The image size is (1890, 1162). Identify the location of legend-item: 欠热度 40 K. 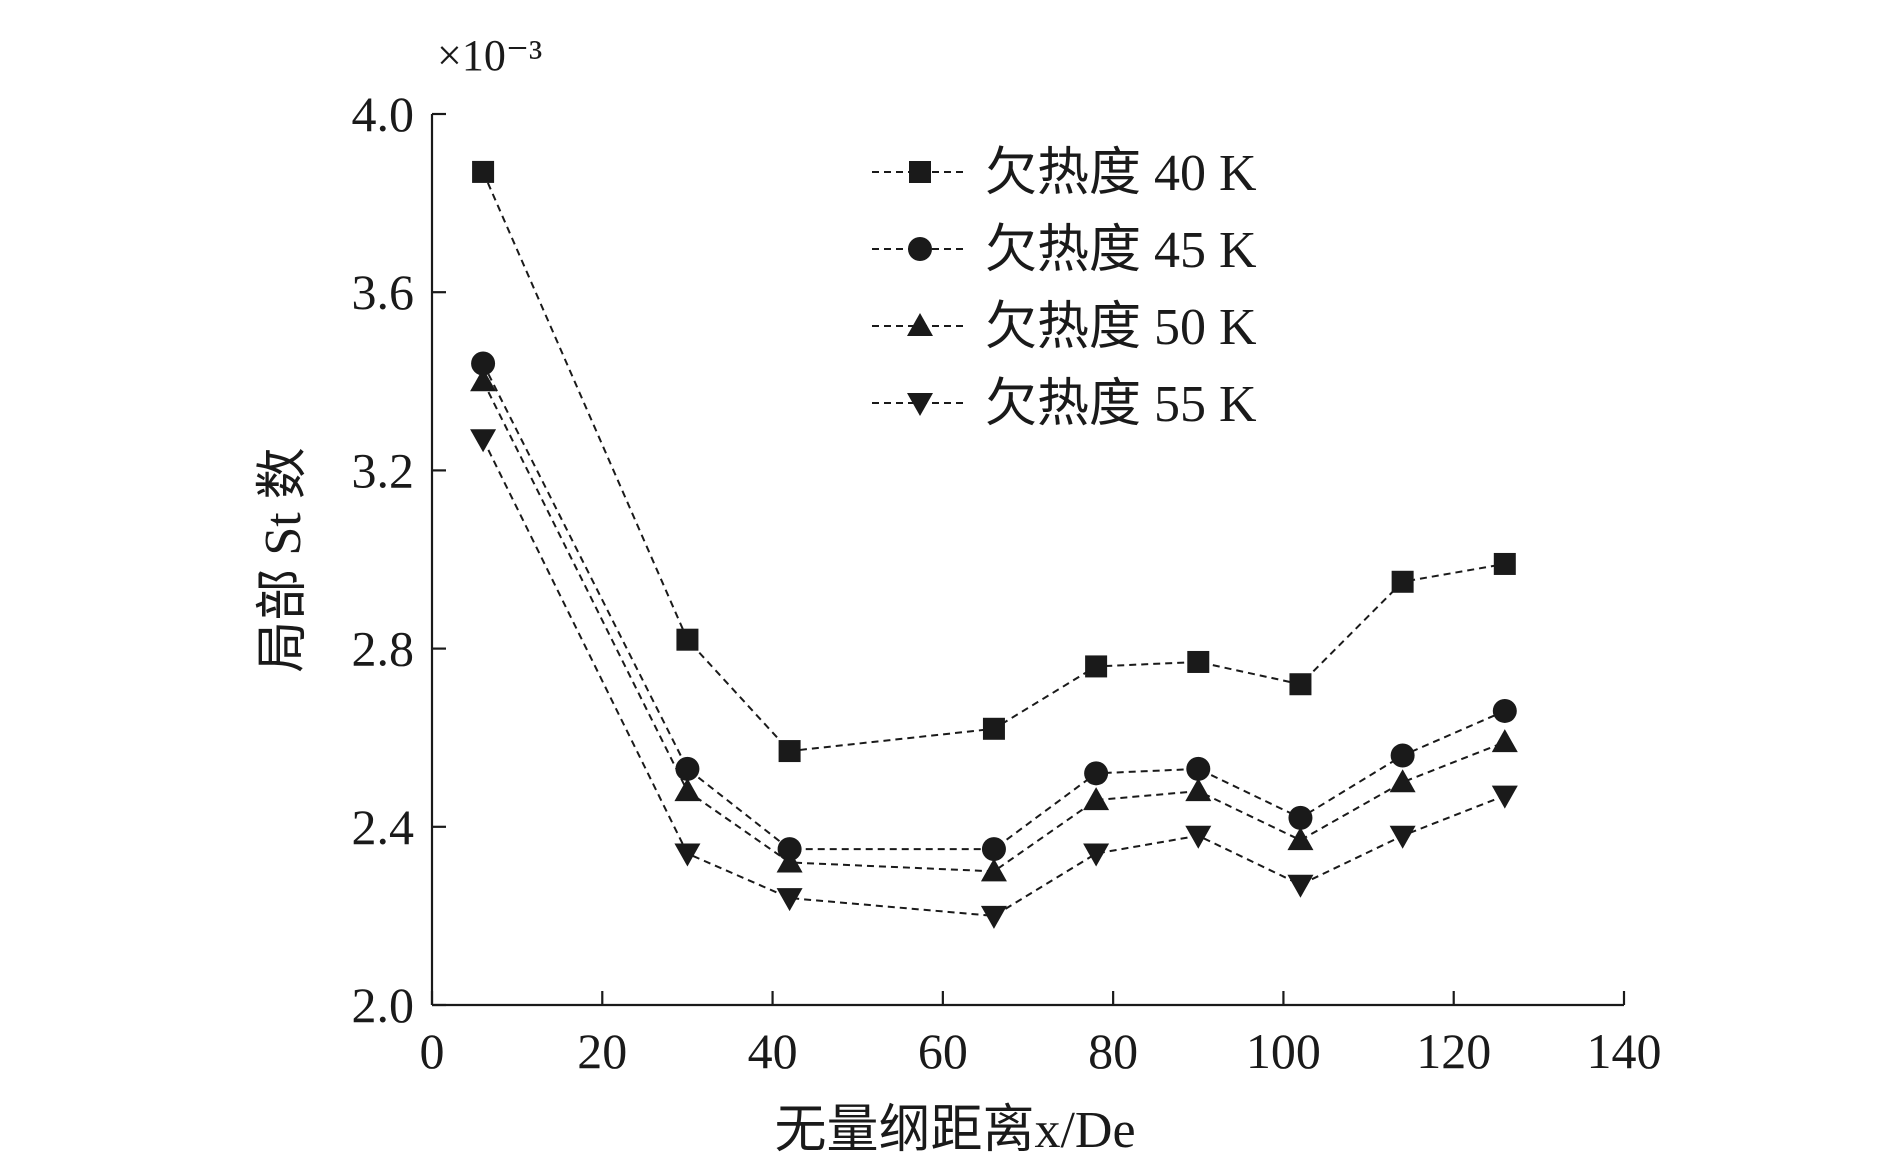
(1064, 173).